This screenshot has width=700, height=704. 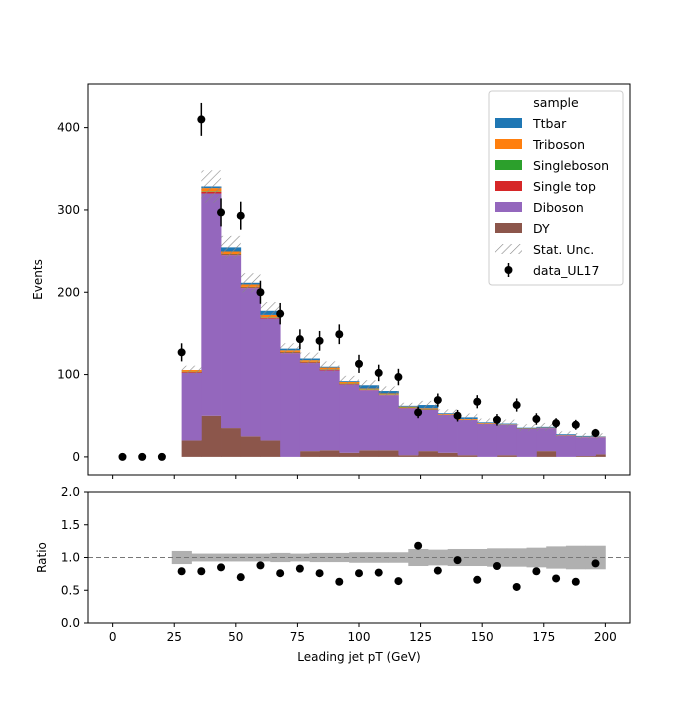 What do you see at coordinates (359, 566) in the screenshot?
I see `ratio-plot-area` at bounding box center [359, 566].